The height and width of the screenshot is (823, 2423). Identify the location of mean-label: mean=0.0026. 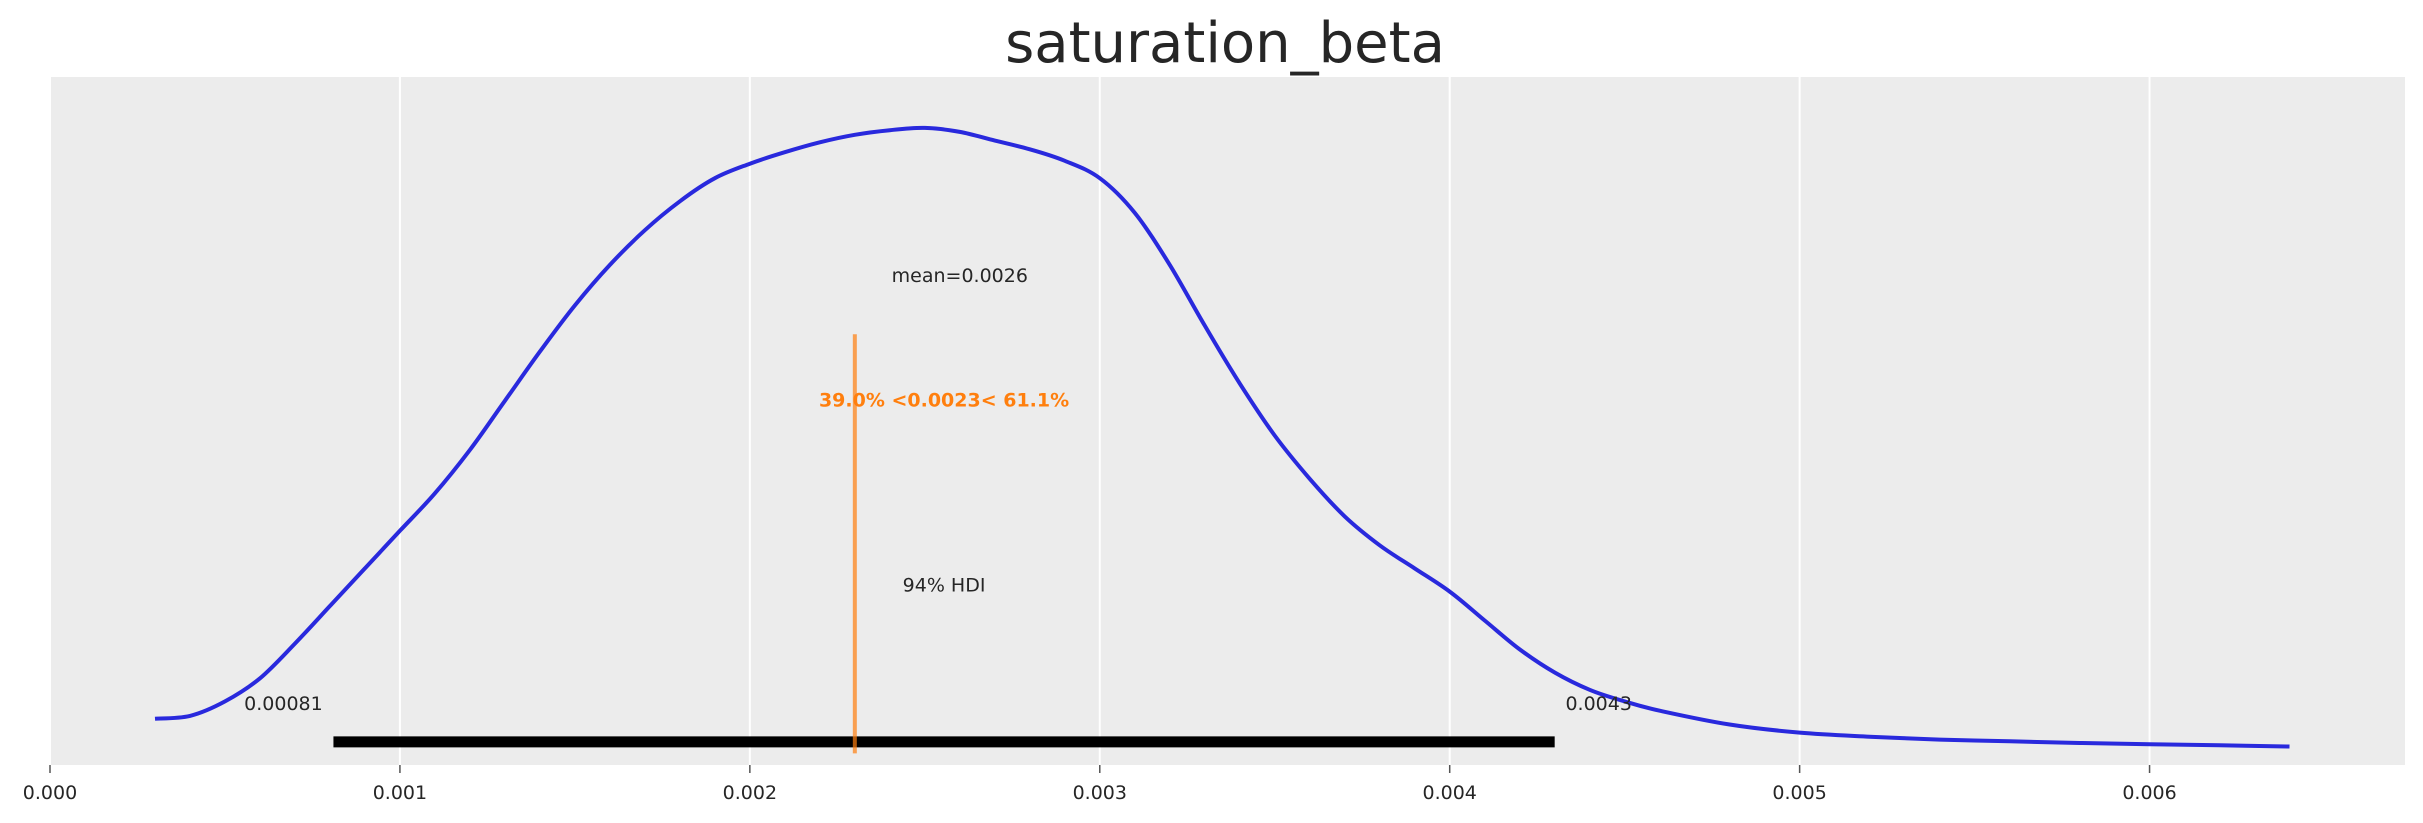
(960, 276).